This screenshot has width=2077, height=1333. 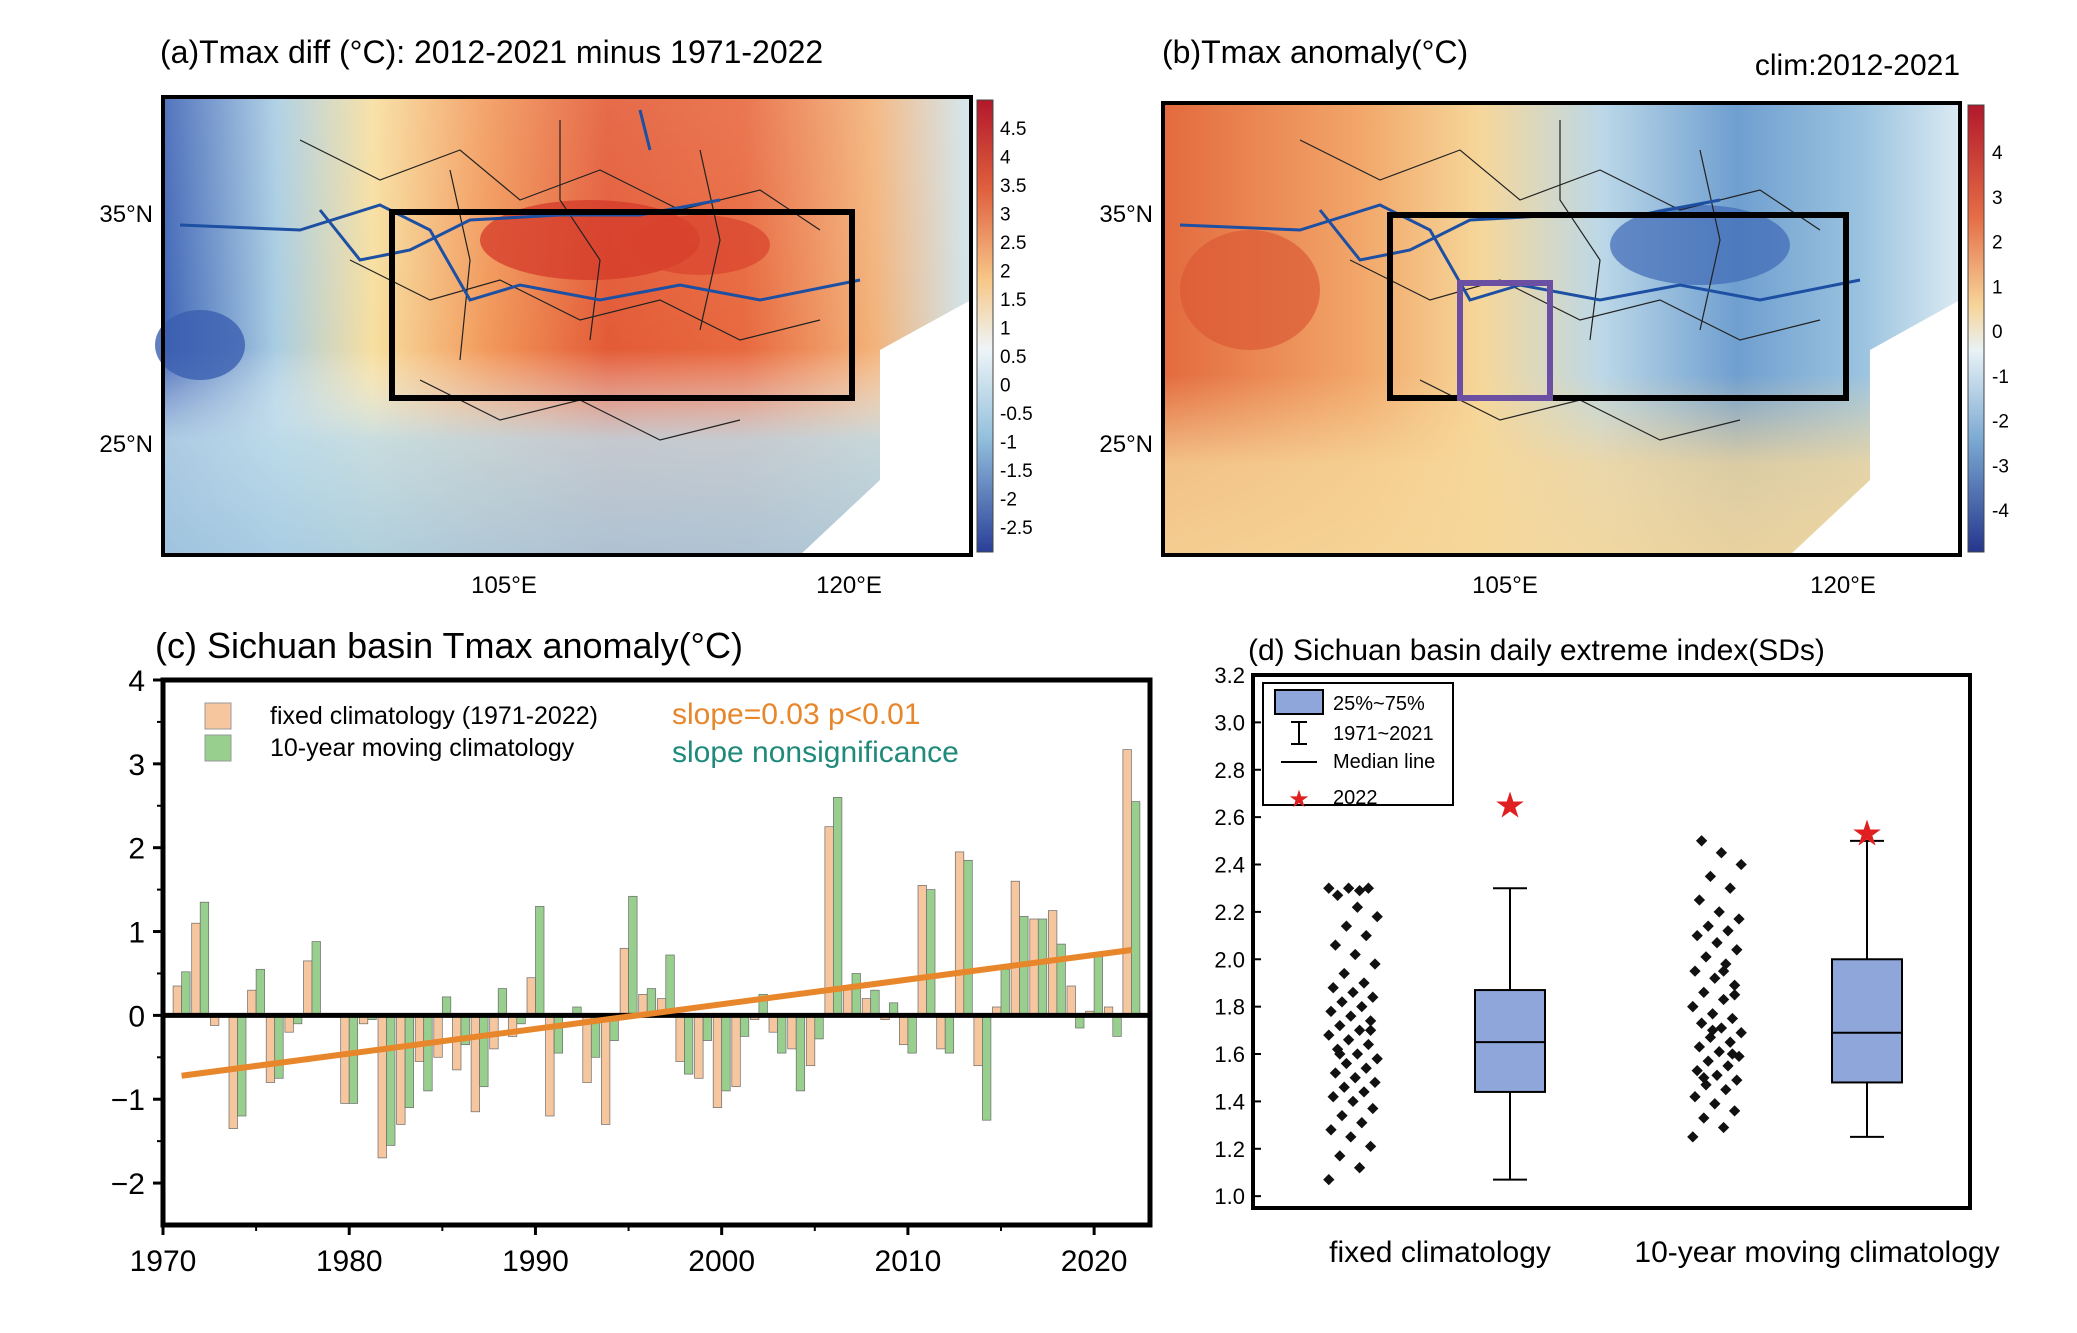 I want to click on colorbar-a-label: 3.5, so click(x=1013, y=186).